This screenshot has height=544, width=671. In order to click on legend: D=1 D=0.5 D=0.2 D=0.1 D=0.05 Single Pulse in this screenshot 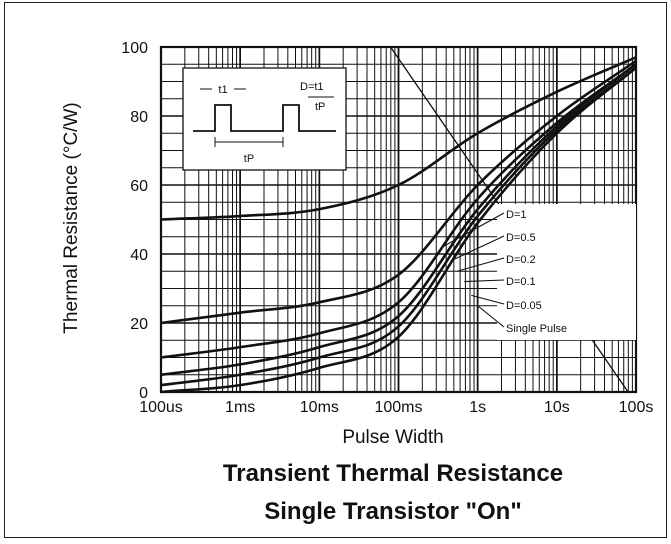, I will do `click(538, 272)`.